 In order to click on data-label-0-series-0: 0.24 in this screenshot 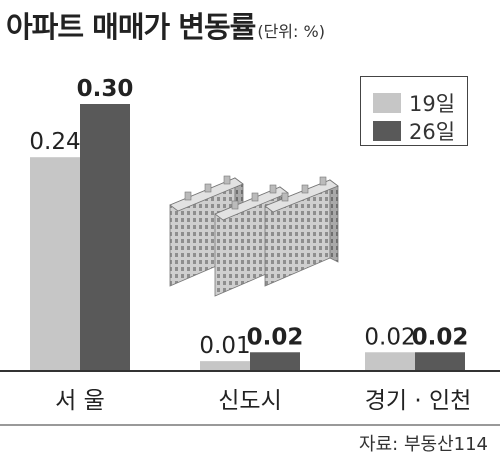, I will do `click(54, 142)`.